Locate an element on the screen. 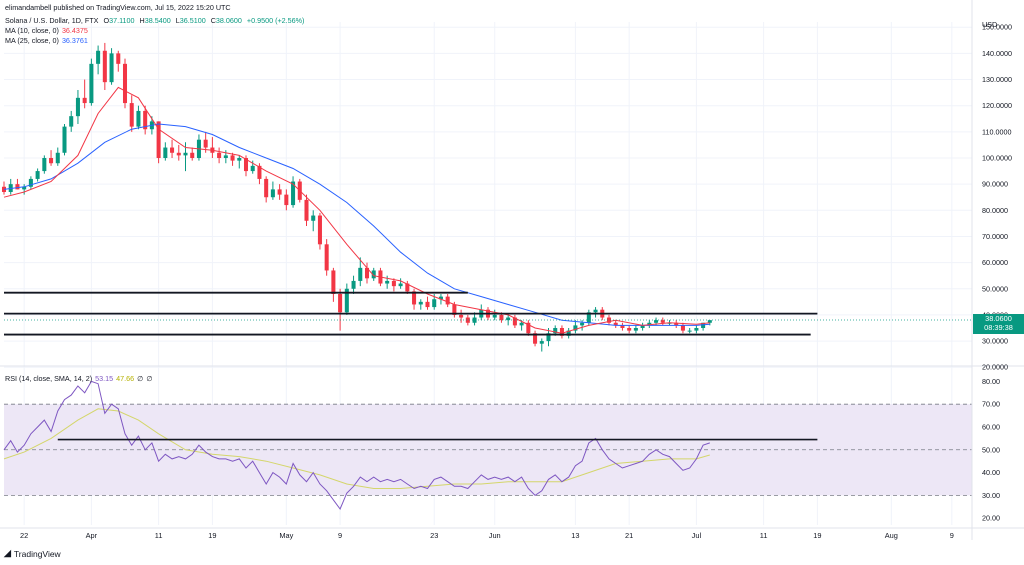 The height and width of the screenshot is (565, 1024). ohlc-open: 37.1100 is located at coordinates (122, 20).